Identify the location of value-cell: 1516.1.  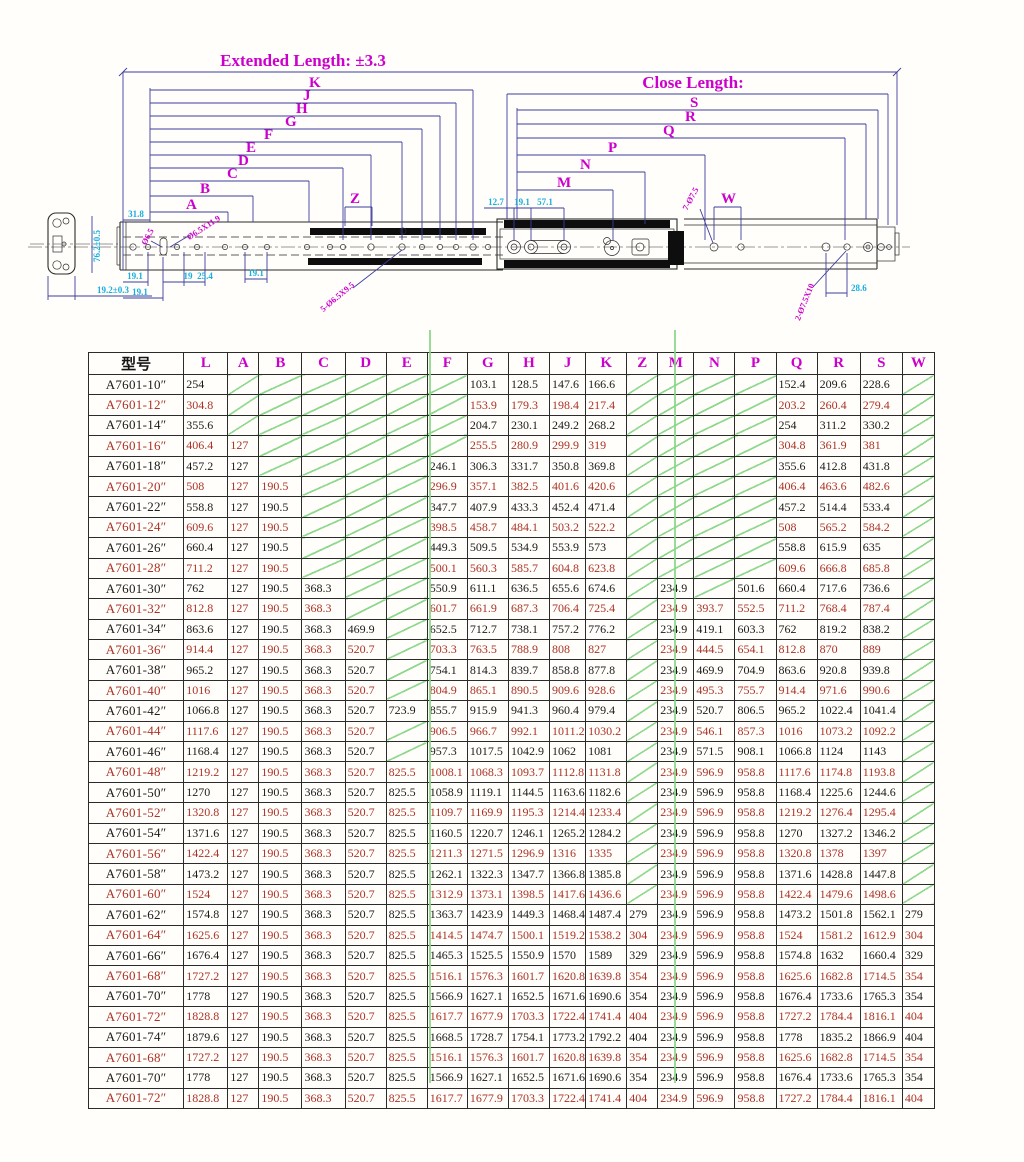
(447, 976).